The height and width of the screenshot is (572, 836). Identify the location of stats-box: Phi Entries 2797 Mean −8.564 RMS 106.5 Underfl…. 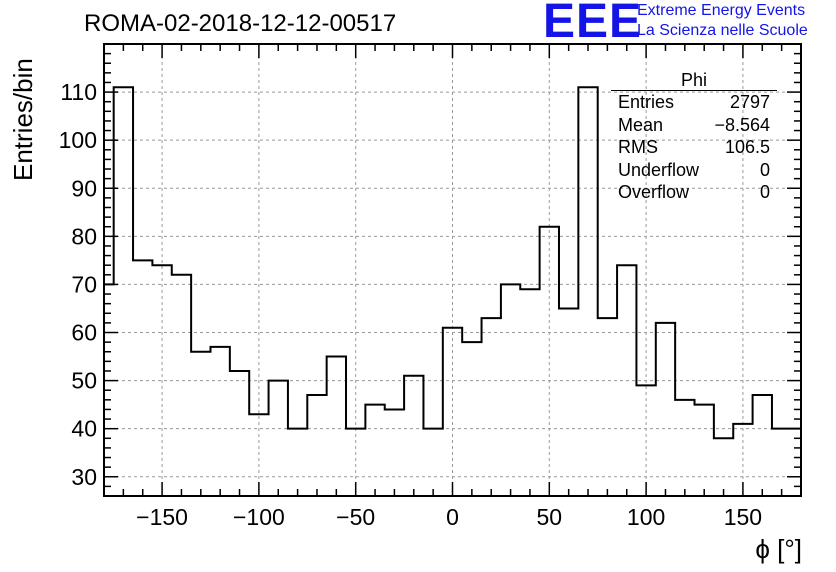
(694, 137).